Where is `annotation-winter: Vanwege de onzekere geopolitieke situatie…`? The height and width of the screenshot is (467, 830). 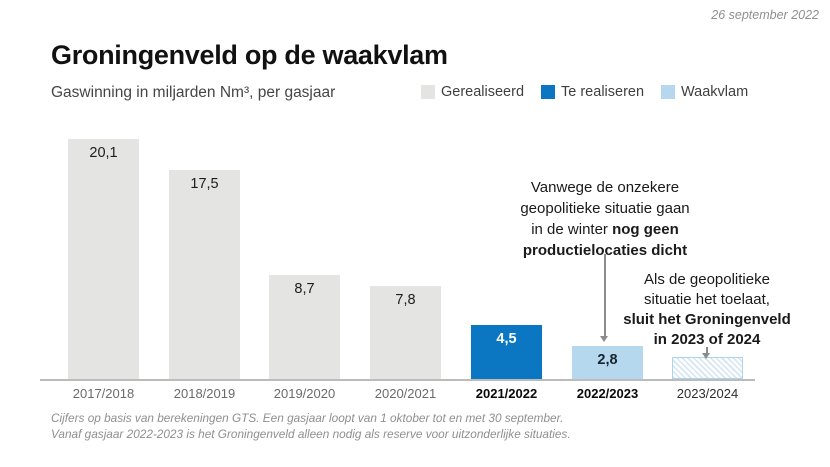
annotation-winter: Vanwege de onzekere geopolitieke situatie… is located at coordinates (605, 219).